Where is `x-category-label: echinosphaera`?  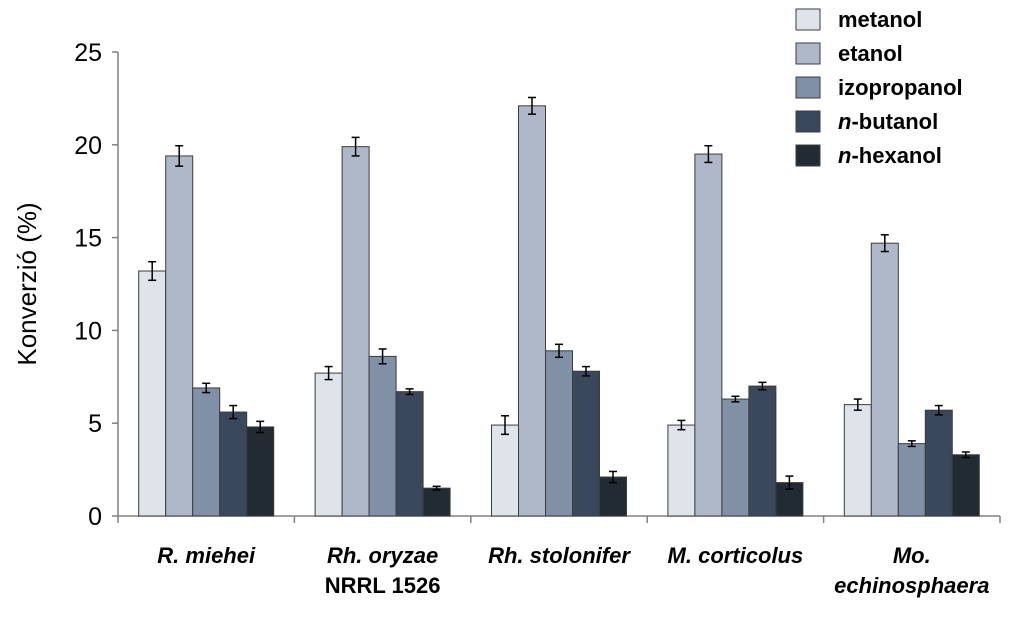
x-category-label: echinosphaera is located at coordinates (911, 585).